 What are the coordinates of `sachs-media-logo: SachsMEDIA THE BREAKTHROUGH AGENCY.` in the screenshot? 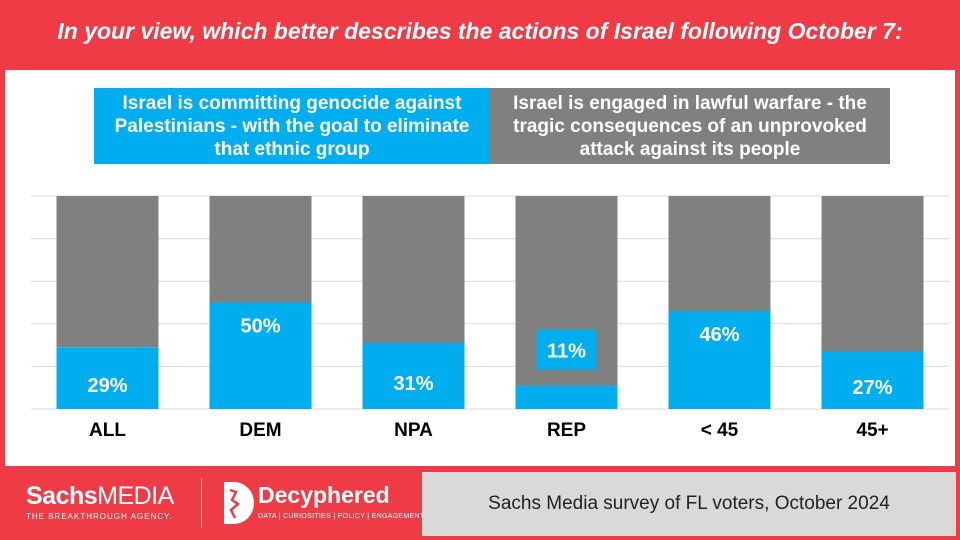 It's located at (100, 501).